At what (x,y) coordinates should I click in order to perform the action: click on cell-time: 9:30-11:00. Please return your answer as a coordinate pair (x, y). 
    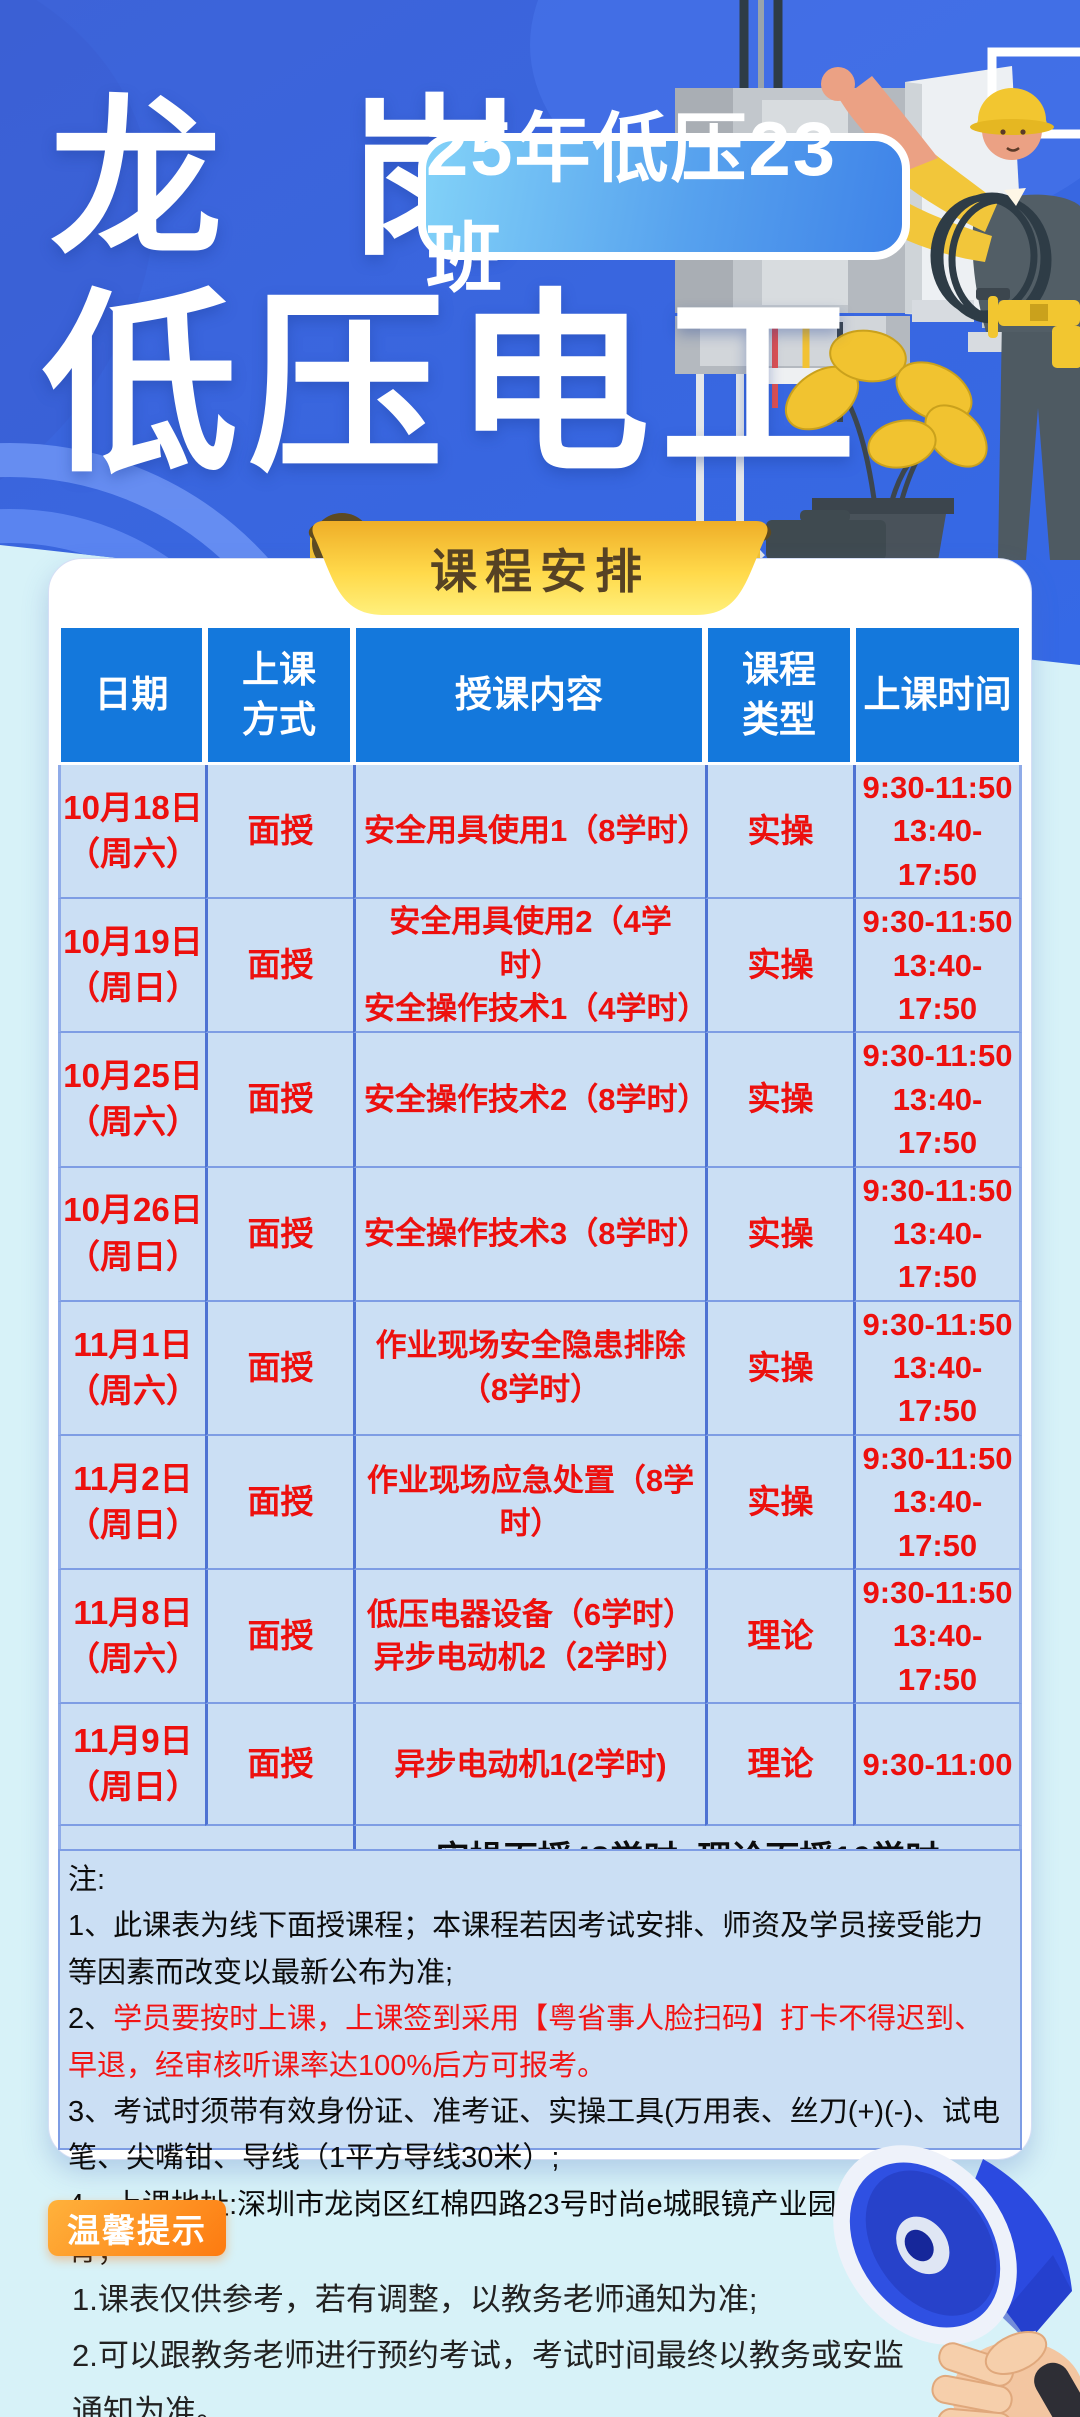
    Looking at the image, I should click on (937, 1765).